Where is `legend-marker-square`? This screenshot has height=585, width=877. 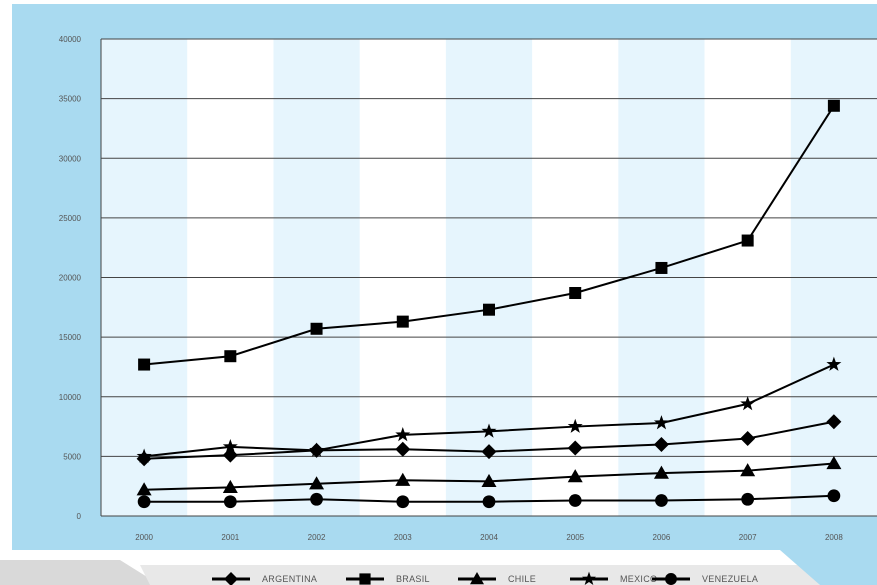 legend-marker-square is located at coordinates (365, 579).